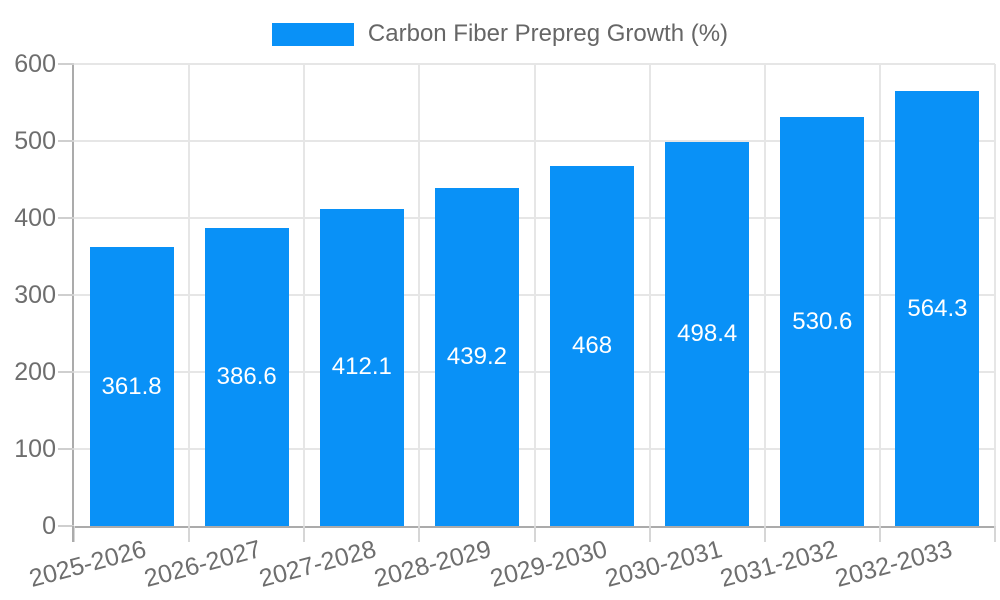  I want to click on legend-label: Carbon Fiber Prepreg Growth (%), so click(548, 33).